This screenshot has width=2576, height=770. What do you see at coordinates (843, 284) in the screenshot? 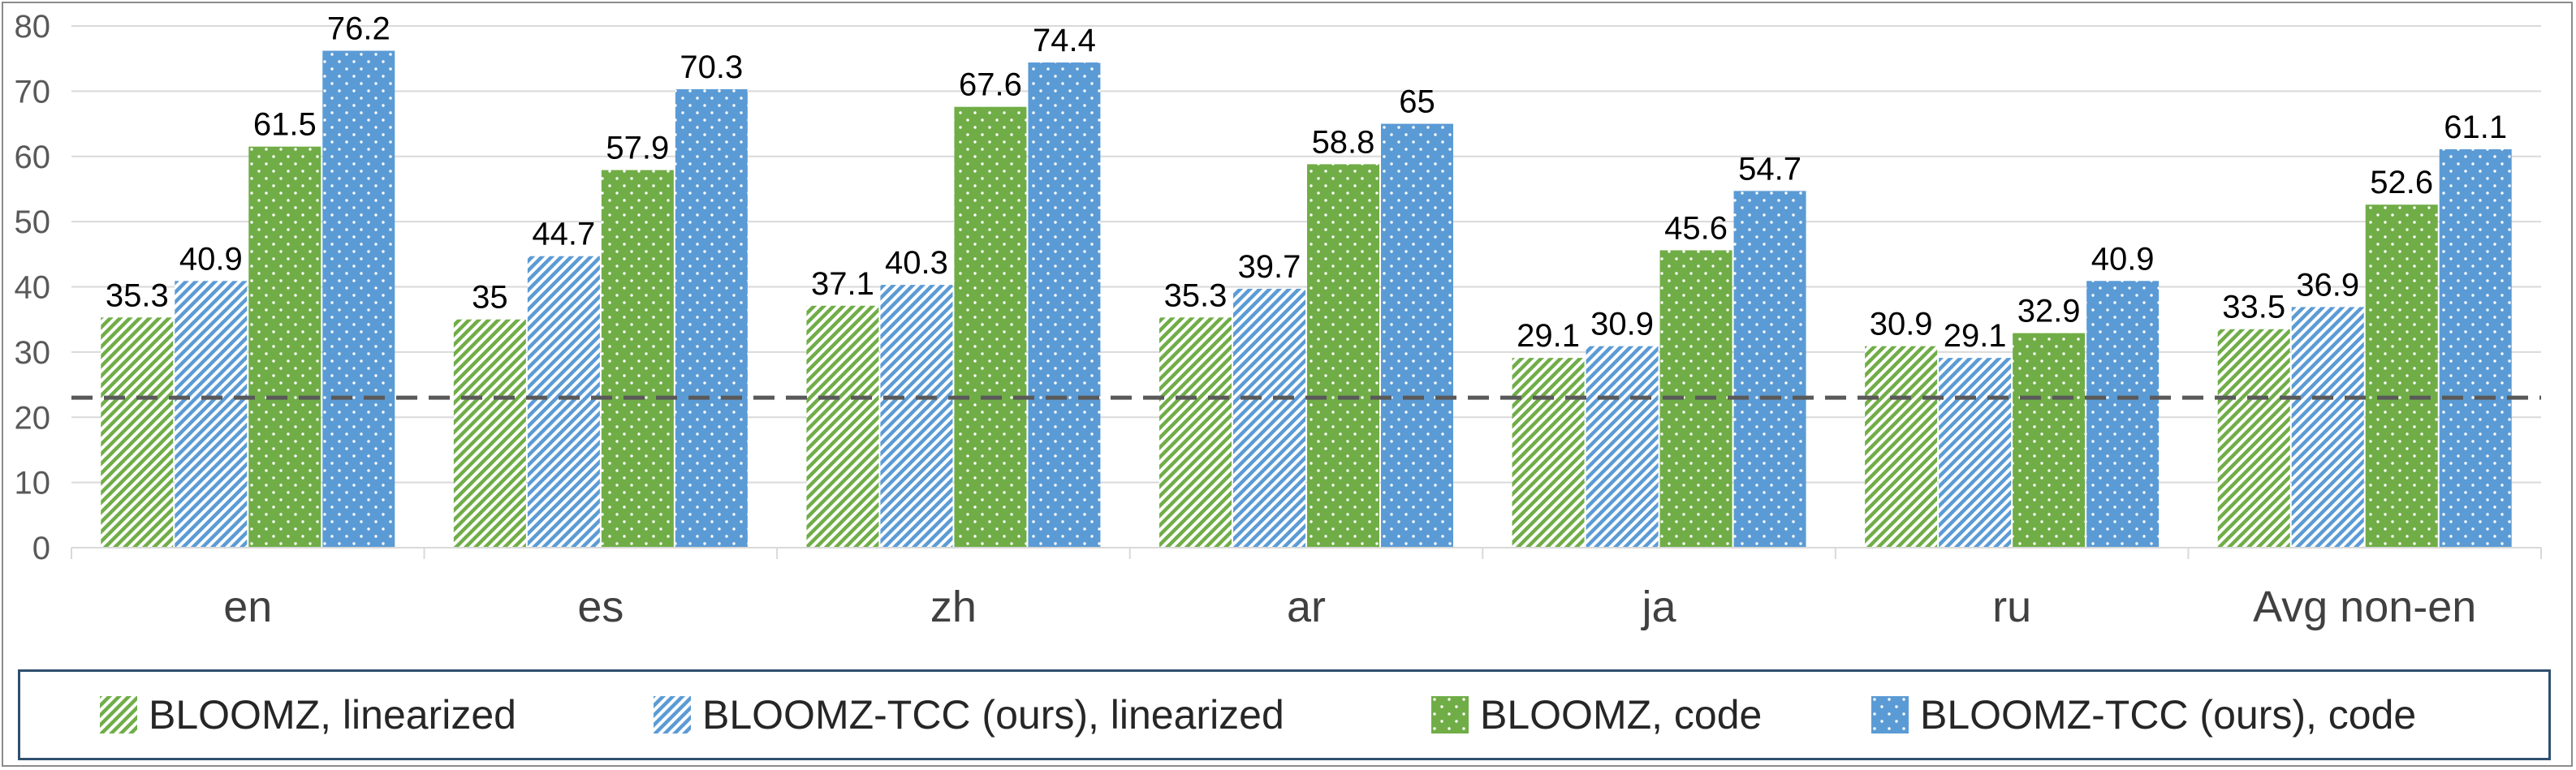
I see `data-label-bloomz-linearized-zh: 37.1` at bounding box center [843, 284].